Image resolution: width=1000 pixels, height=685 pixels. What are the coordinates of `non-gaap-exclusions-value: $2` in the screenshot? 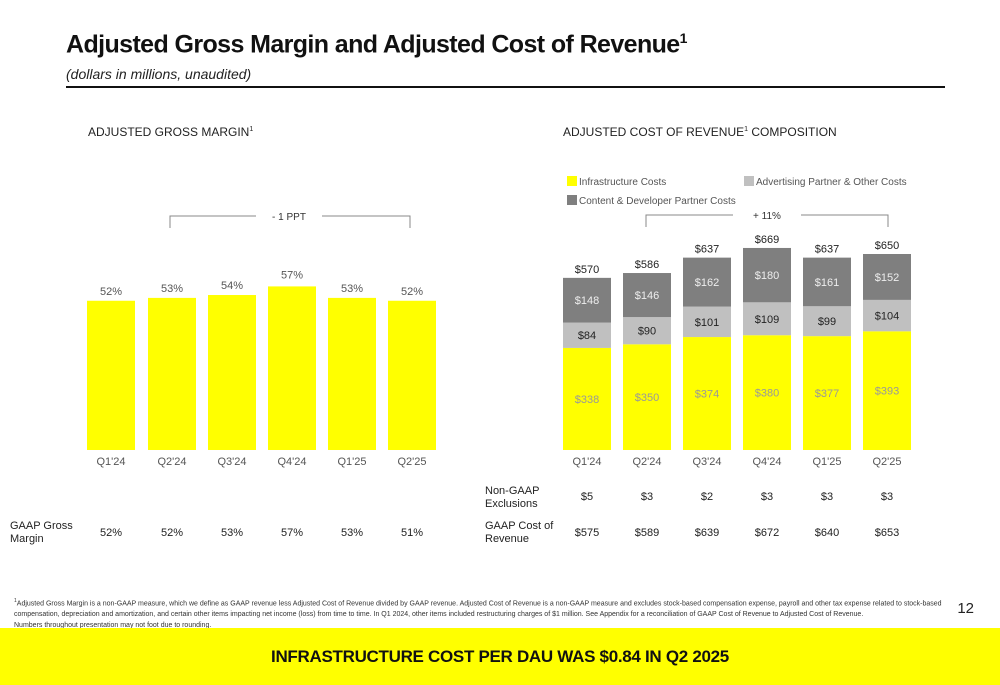 It's located at (707, 497).